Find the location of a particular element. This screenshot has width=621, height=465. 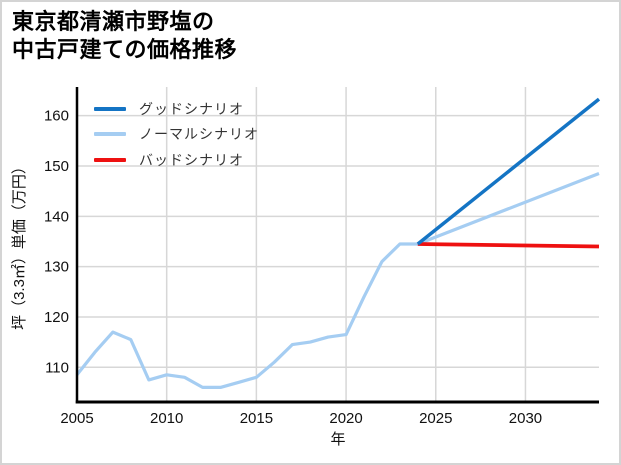

legend-item-bad: バッドシナリオ is located at coordinates (176, 160).